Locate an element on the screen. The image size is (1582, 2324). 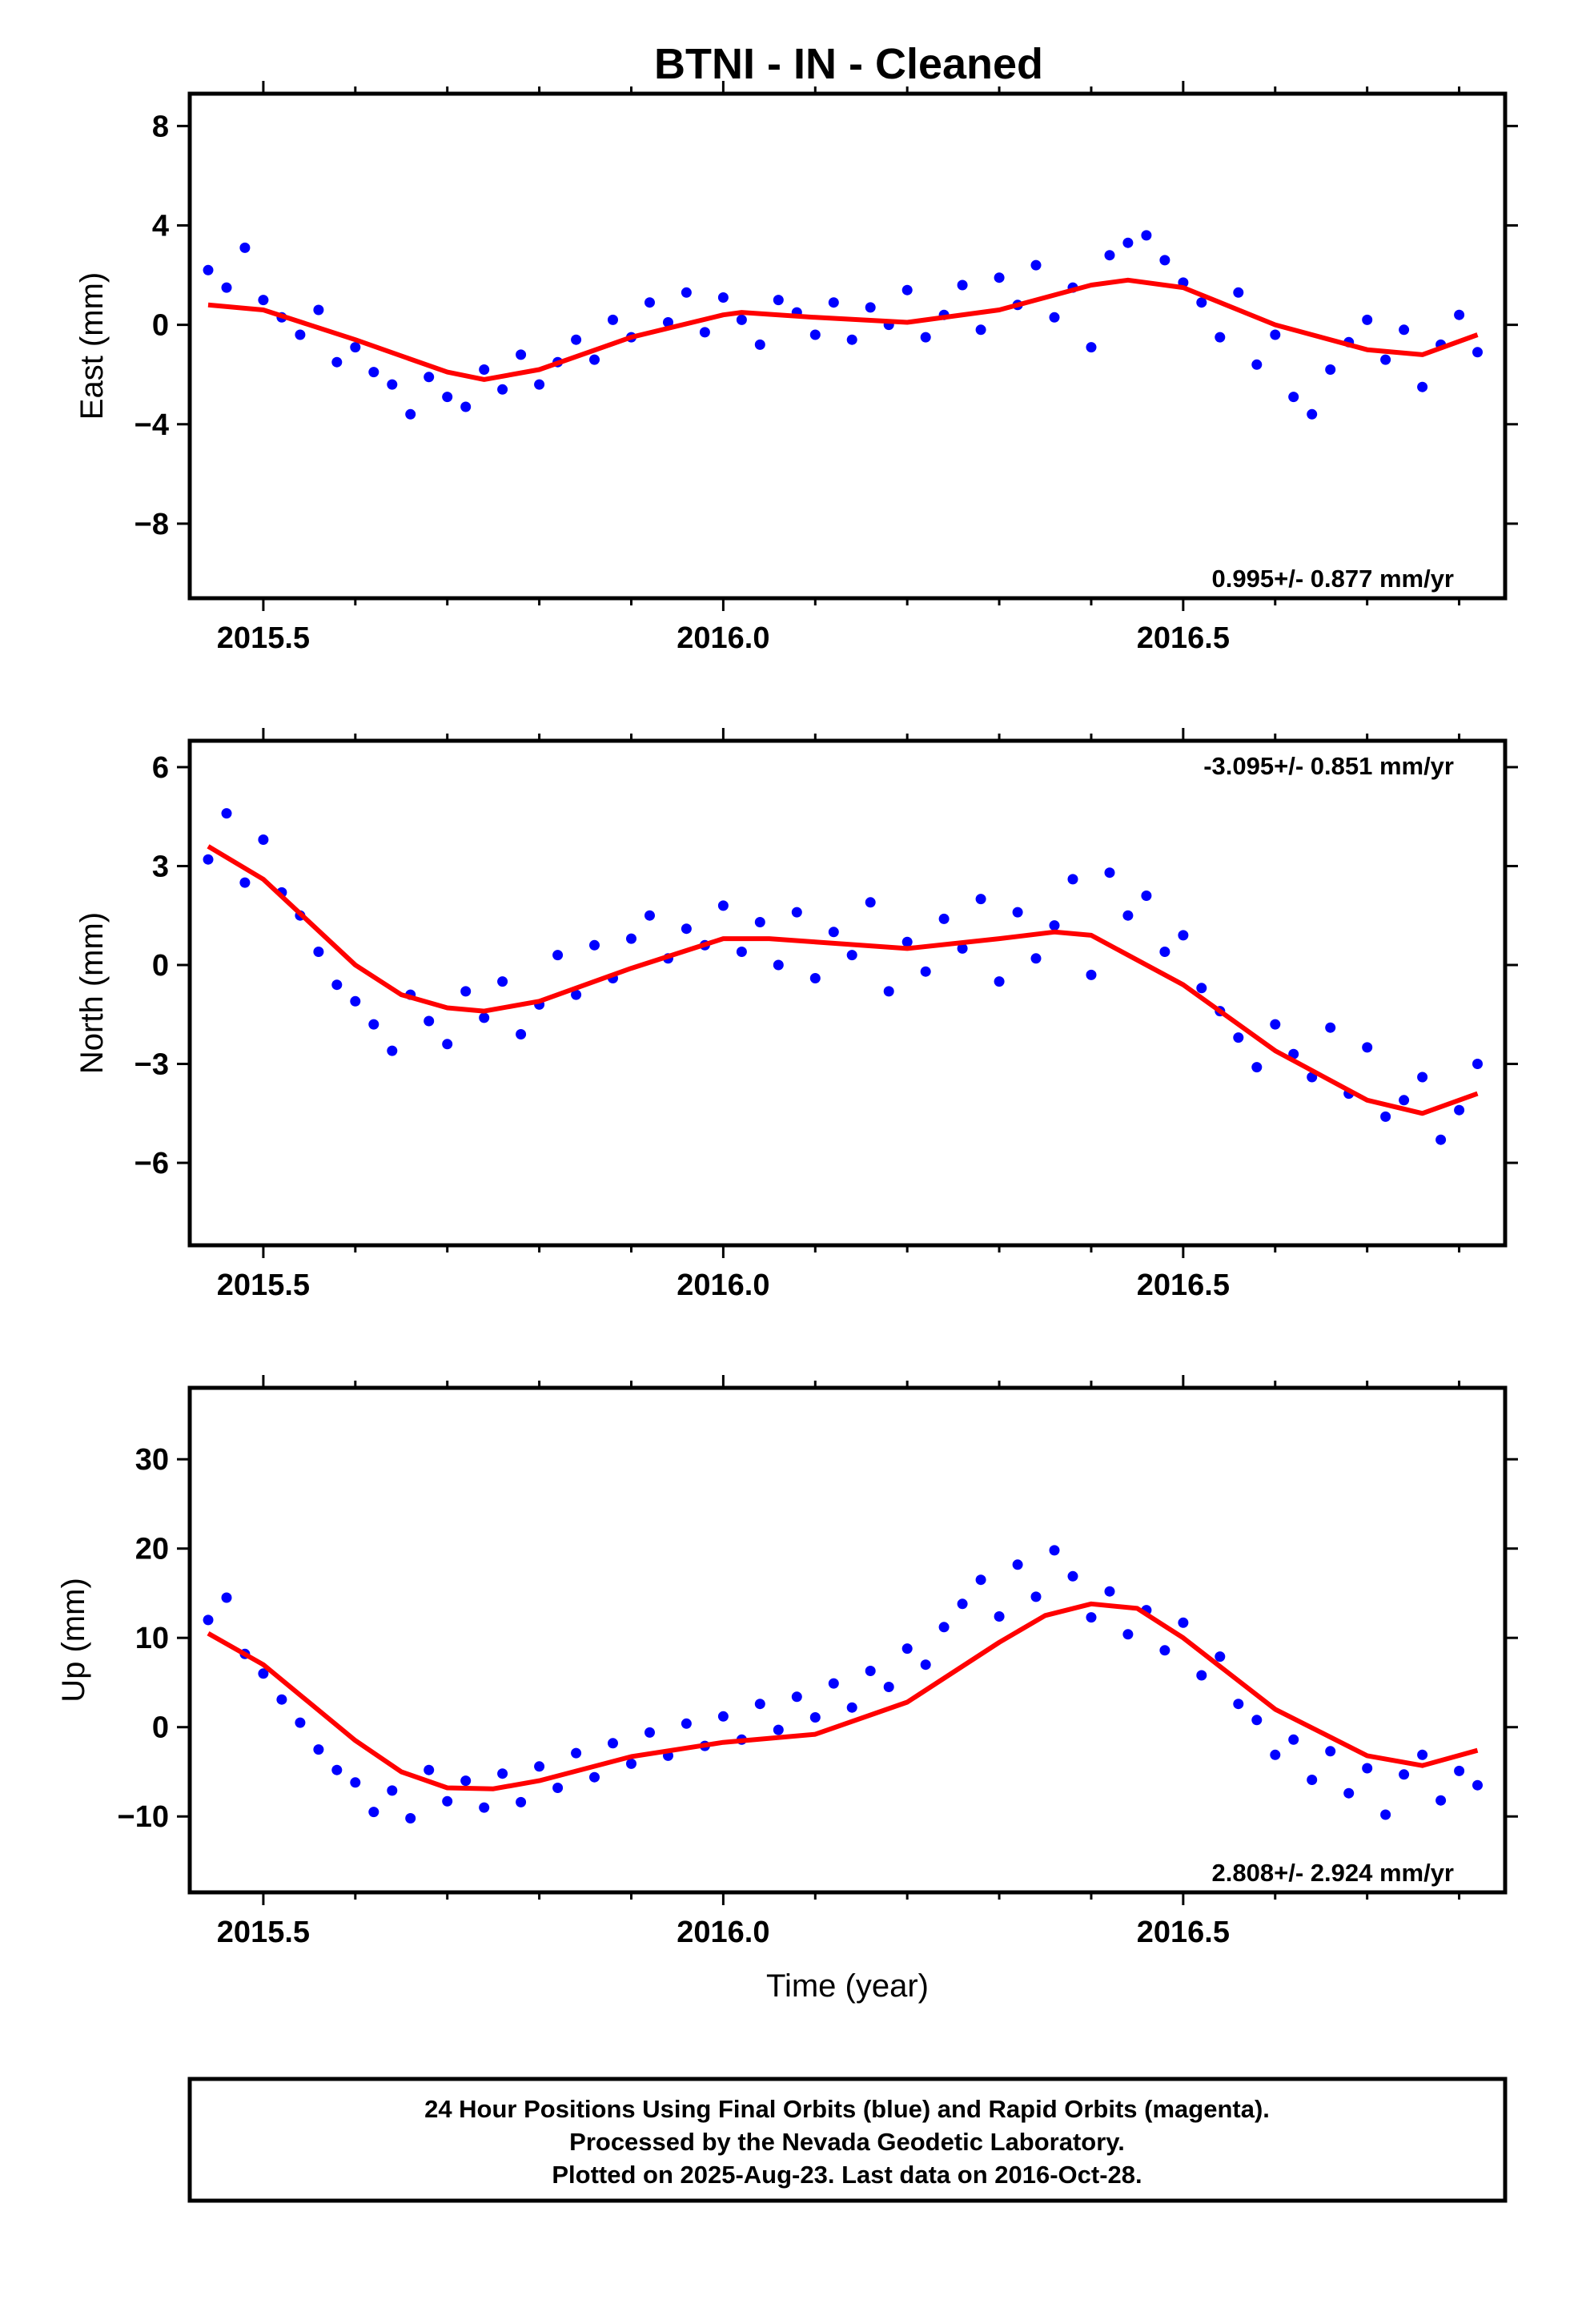
up-y-tick-label: −10 is located at coordinates (144, 1817).